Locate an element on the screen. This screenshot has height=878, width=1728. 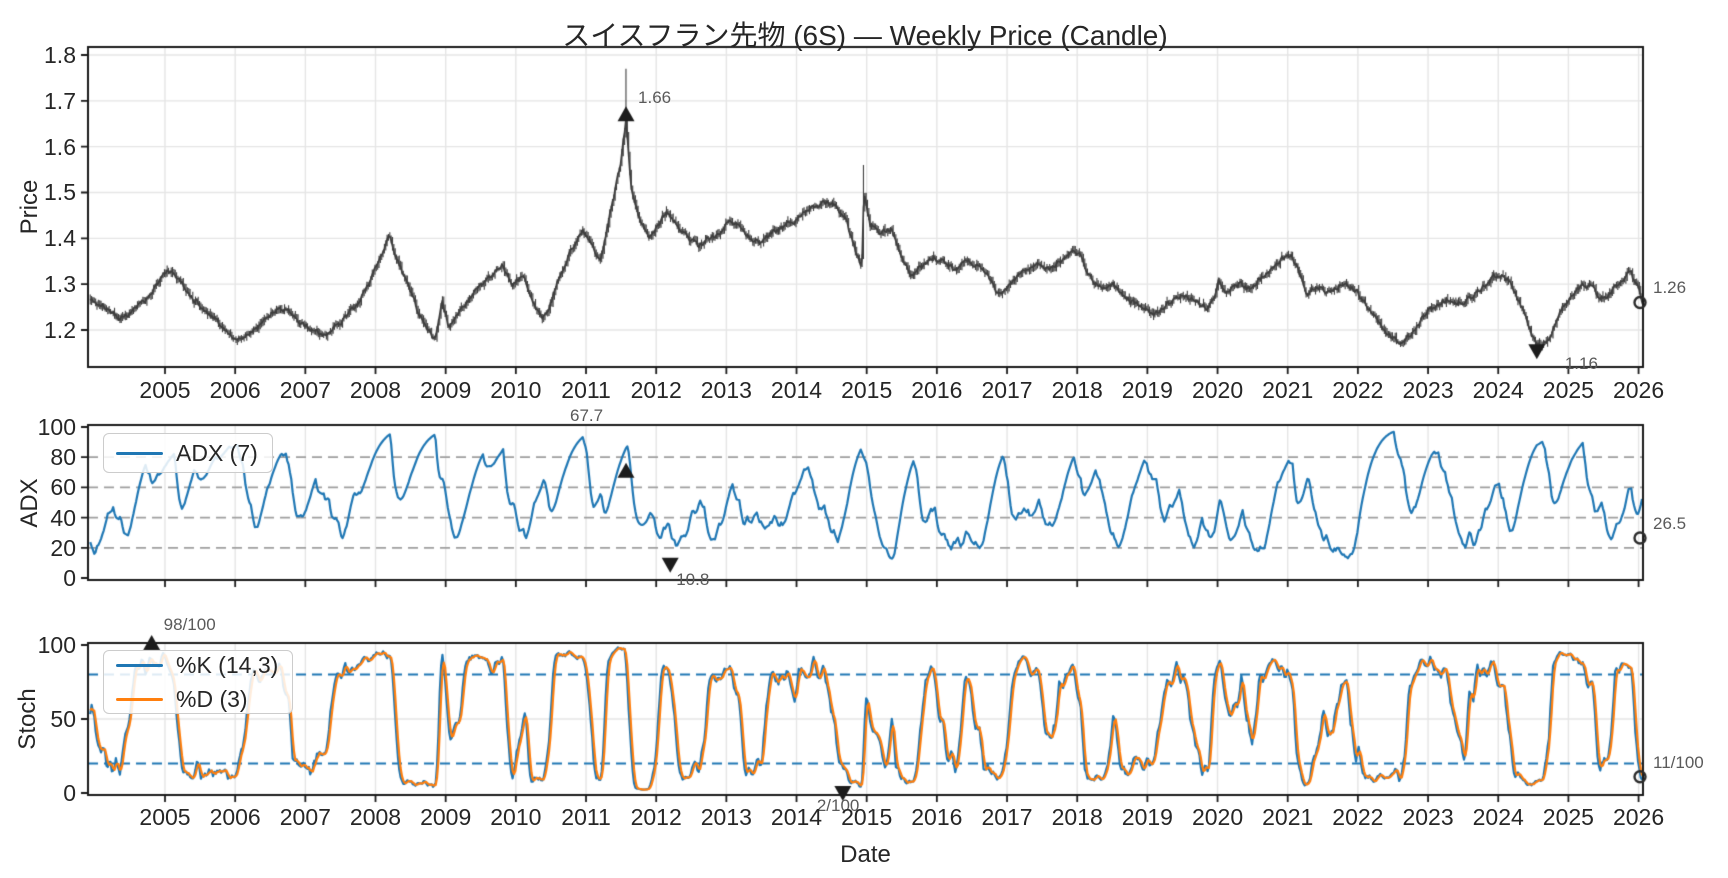
chart-title: スイスフラン先物 (6S) — Weekly Price (Candle) is located at coordinates (865, 35).